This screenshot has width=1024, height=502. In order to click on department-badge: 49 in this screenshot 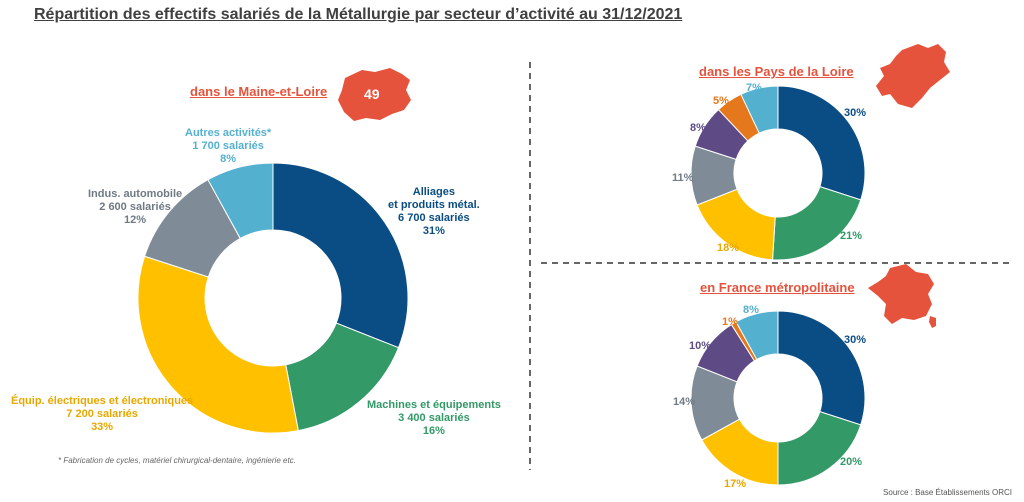, I will do `click(372, 94)`.